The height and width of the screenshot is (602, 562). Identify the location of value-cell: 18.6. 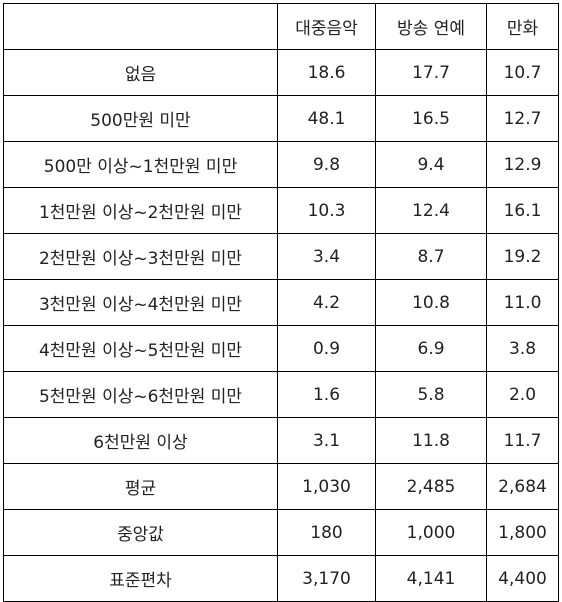
(326, 72).